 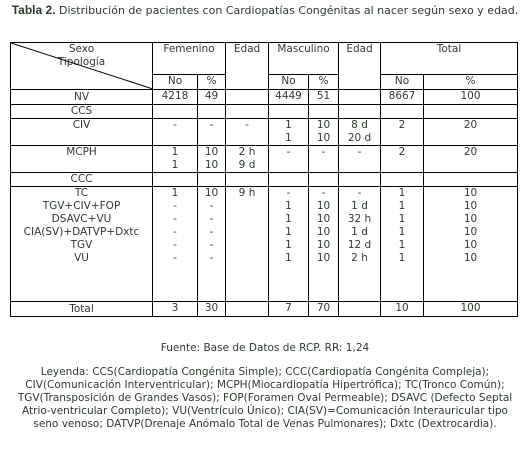 I want to click on header-femenino: Femenino, so click(x=189, y=58).